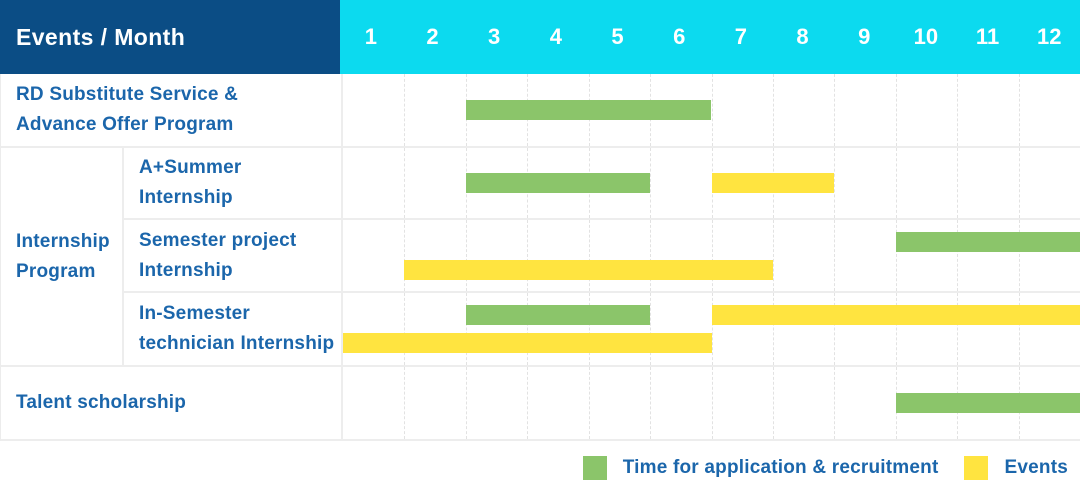 The width and height of the screenshot is (1080, 494). I want to click on month-label-8: 8, so click(802, 36).